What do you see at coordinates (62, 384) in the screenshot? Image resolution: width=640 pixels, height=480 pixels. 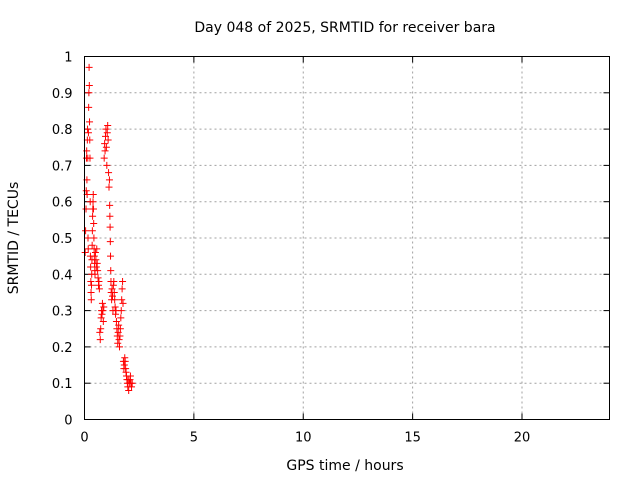 I see `y-tick-label: 0.1` at bounding box center [62, 384].